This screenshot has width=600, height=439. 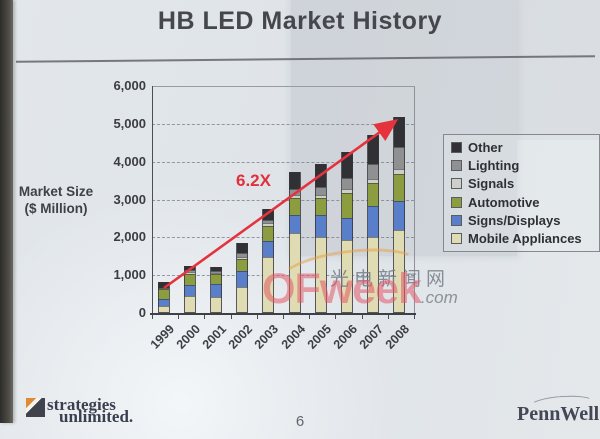 What do you see at coordinates (525, 183) in the screenshot?
I see `legend-item-signals: Signals` at bounding box center [525, 183].